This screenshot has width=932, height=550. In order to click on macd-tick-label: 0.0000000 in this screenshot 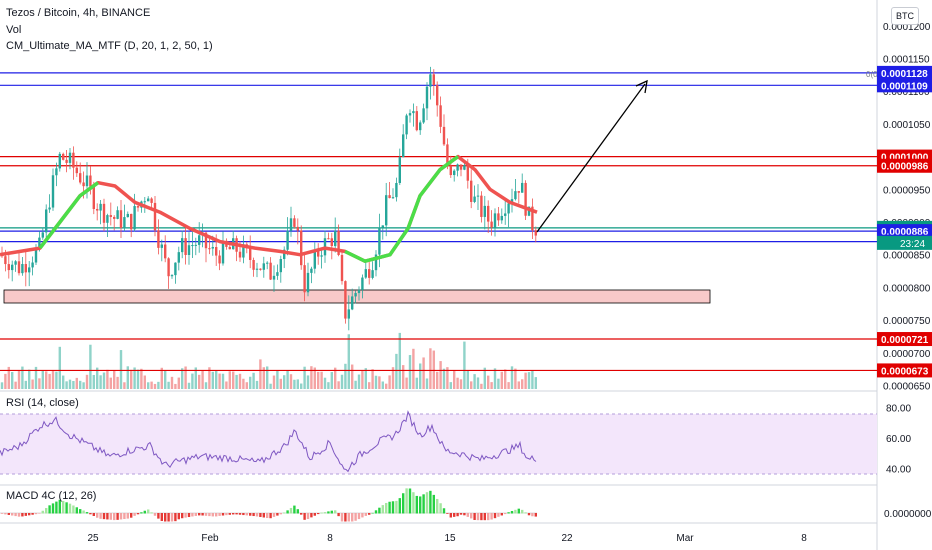, I will do `click(908, 514)`.